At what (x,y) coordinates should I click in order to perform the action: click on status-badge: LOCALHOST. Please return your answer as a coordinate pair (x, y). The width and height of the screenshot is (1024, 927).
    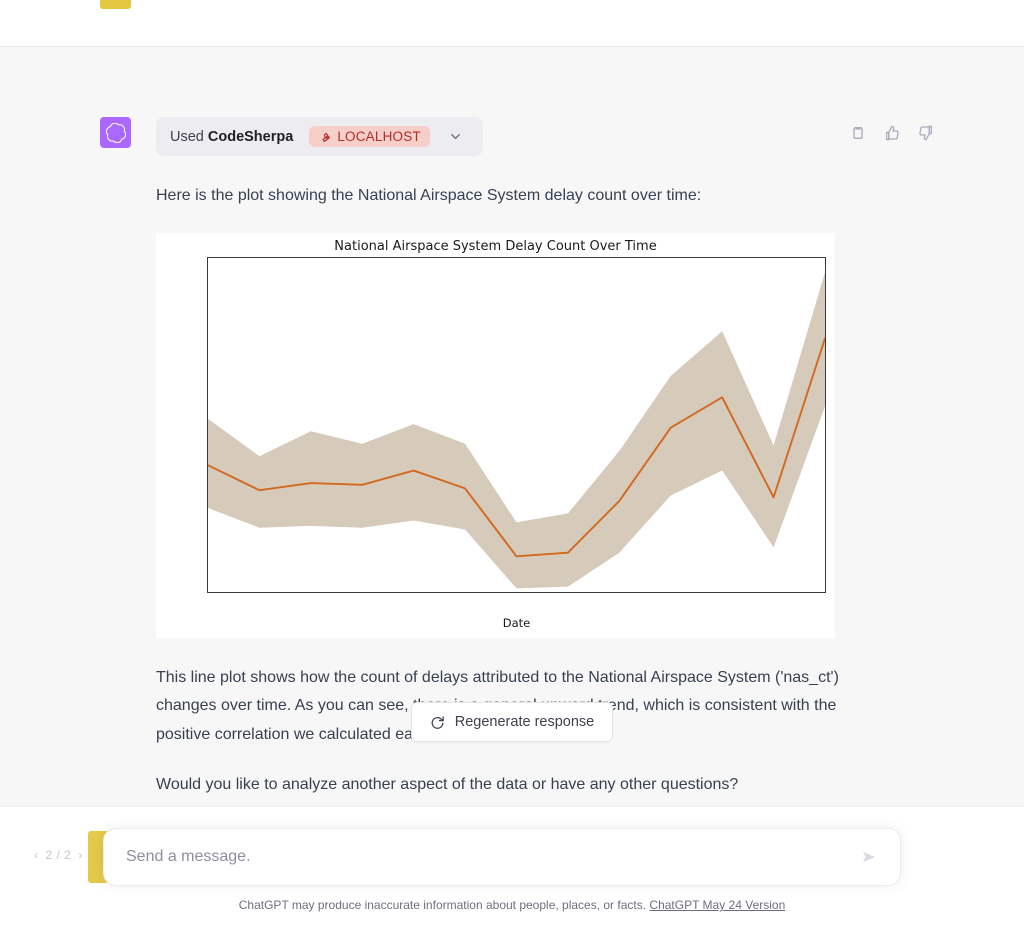
    Looking at the image, I should click on (369, 136).